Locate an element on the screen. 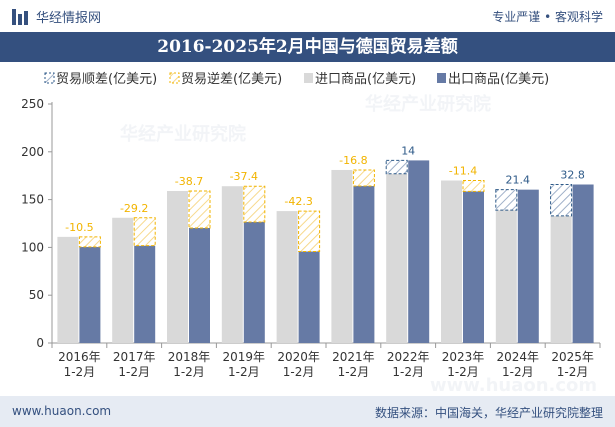 This screenshot has width=615, height=427. footer-source: 数据来源：中国海关，华经产业研究院整理 is located at coordinates (488, 413).